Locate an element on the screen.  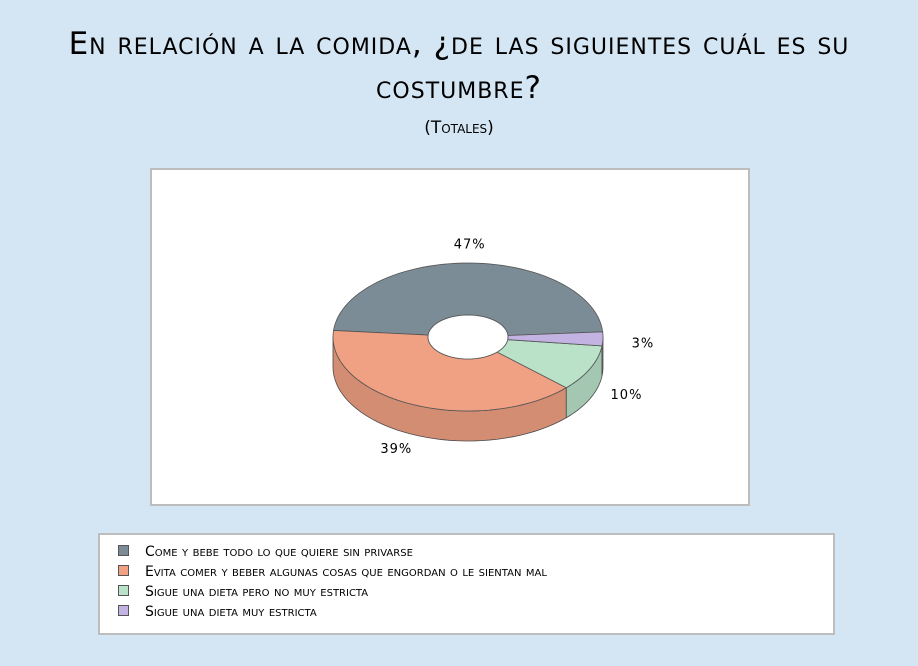
chart: 47% 39% 10% 3% is located at coordinates (493, 347).